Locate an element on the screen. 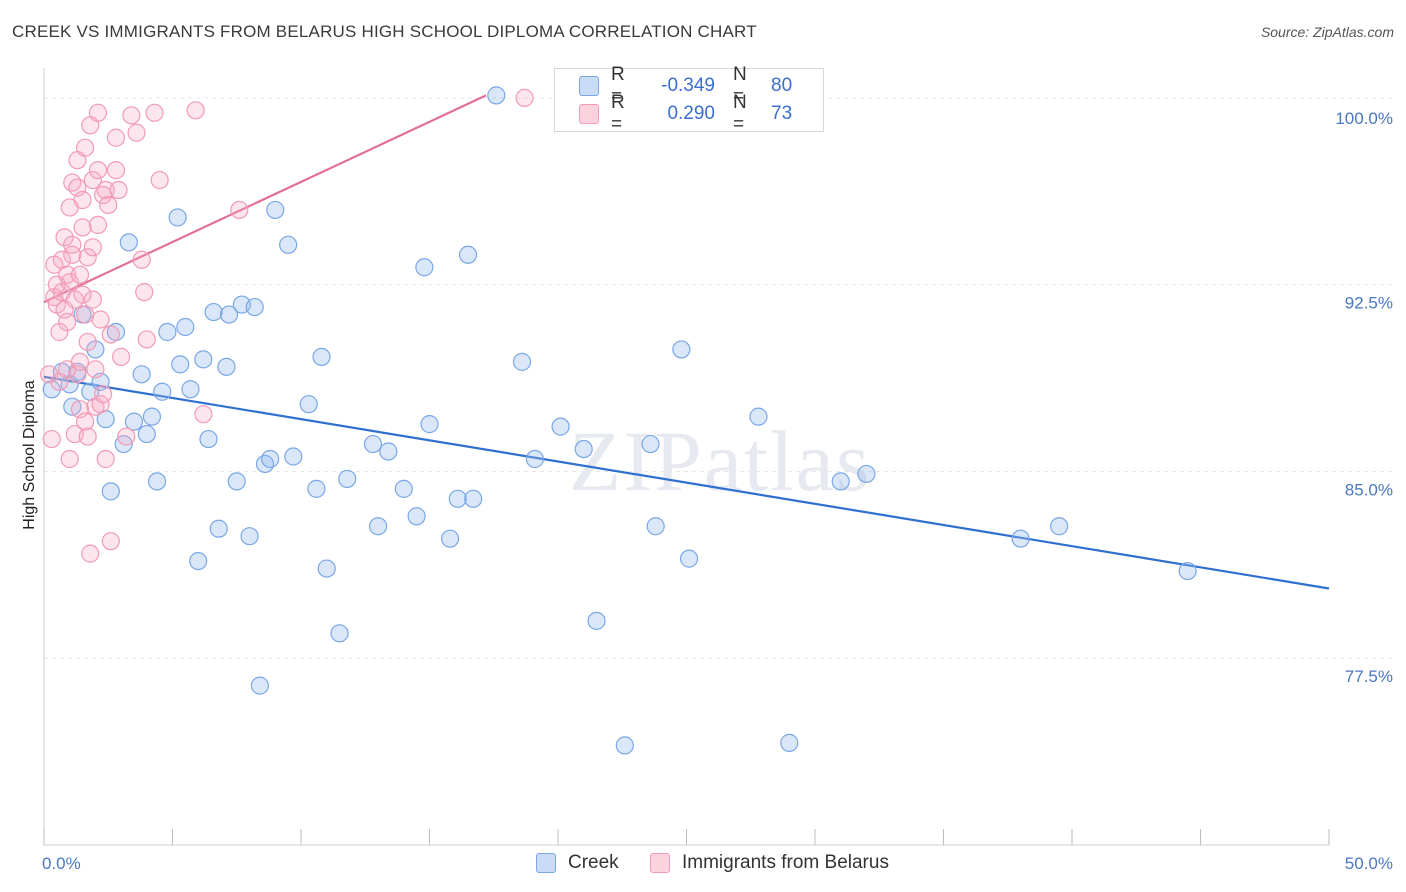 This screenshot has width=1406, height=892. y-tick-label: 85.0% is located at coordinates (1369, 489).